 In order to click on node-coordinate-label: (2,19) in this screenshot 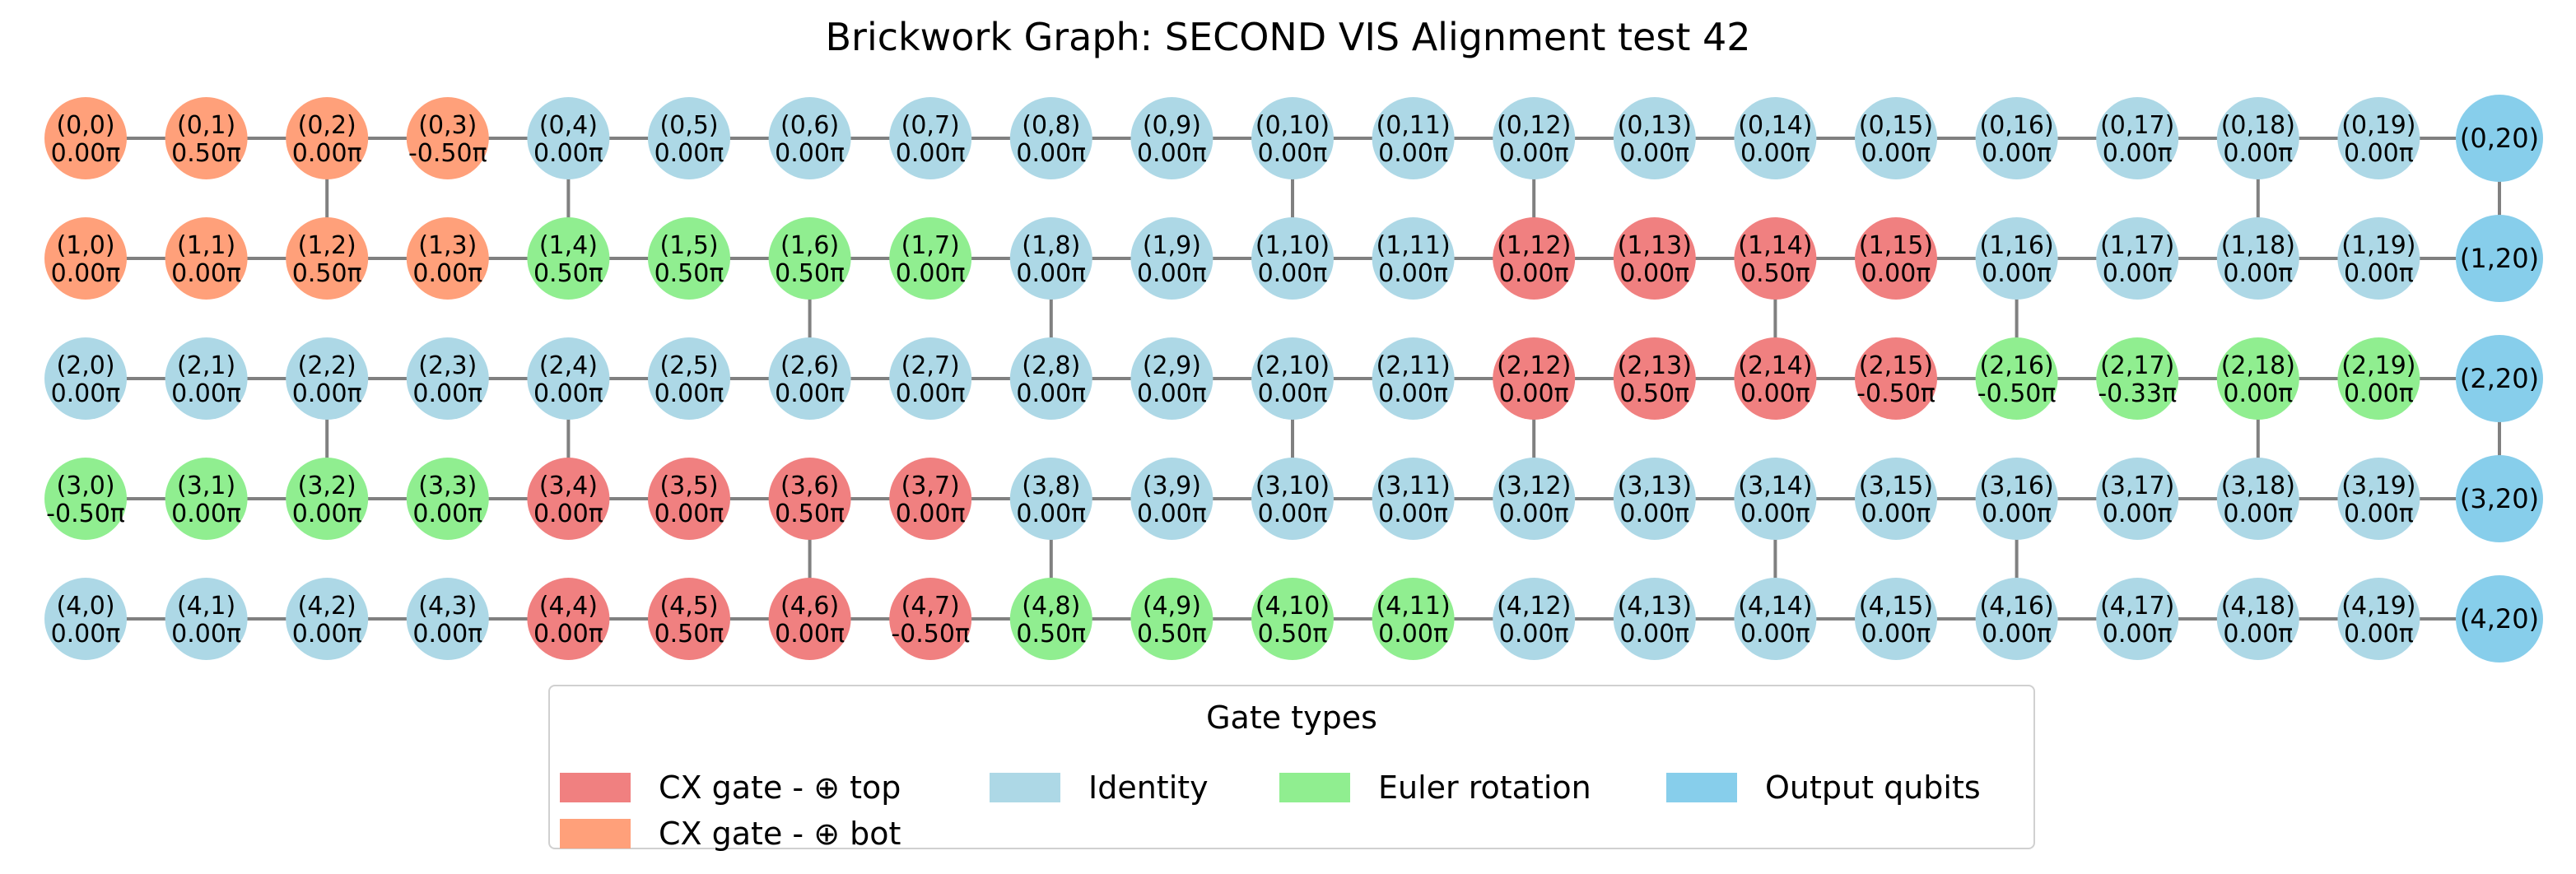, I will do `click(2378, 365)`.